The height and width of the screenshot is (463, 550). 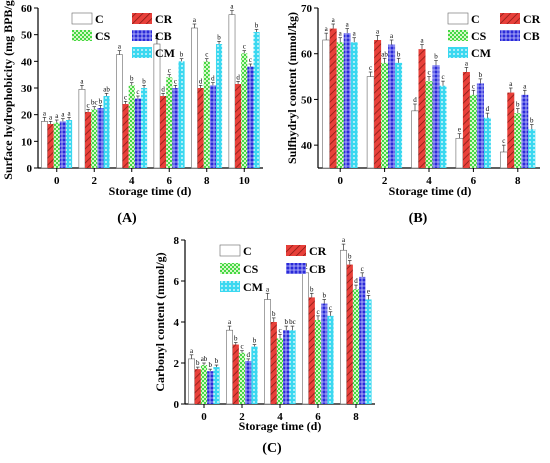 What do you see at coordinates (384, 54) in the screenshot?
I see `significance-letter: ab` at bounding box center [384, 54].